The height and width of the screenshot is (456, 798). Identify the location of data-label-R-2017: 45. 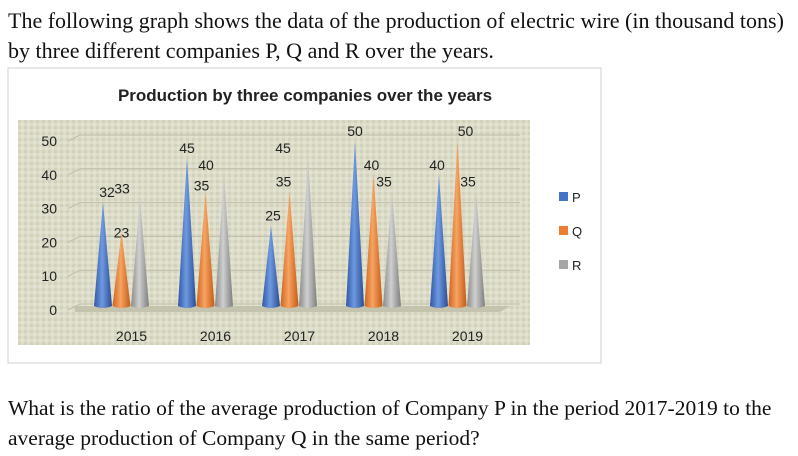
(283, 148).